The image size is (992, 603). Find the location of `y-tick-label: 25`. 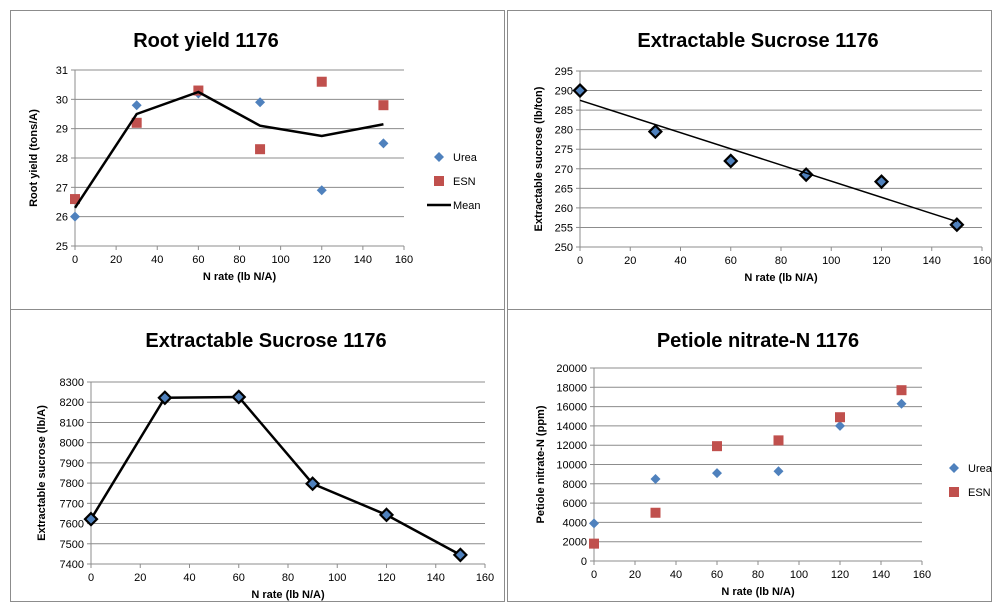

y-tick-label: 25 is located at coordinates (62, 247).